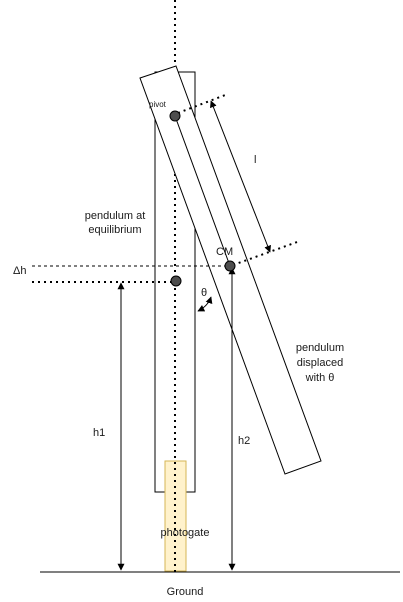 The image size is (403, 602). What do you see at coordinates (185, 592) in the screenshot?
I see `ground-label: Ground` at bounding box center [185, 592].